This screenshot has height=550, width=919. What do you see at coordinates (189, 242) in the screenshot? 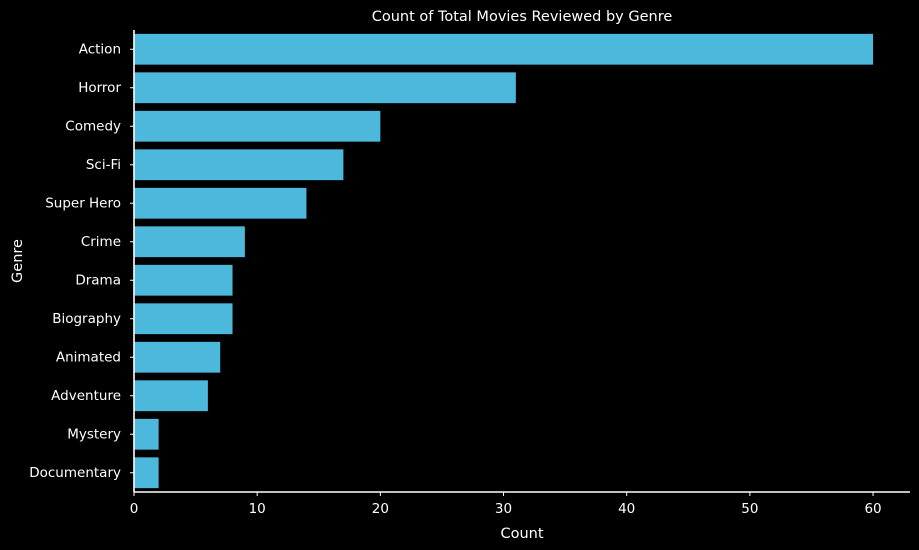
I see `bar-crime` at bounding box center [189, 242].